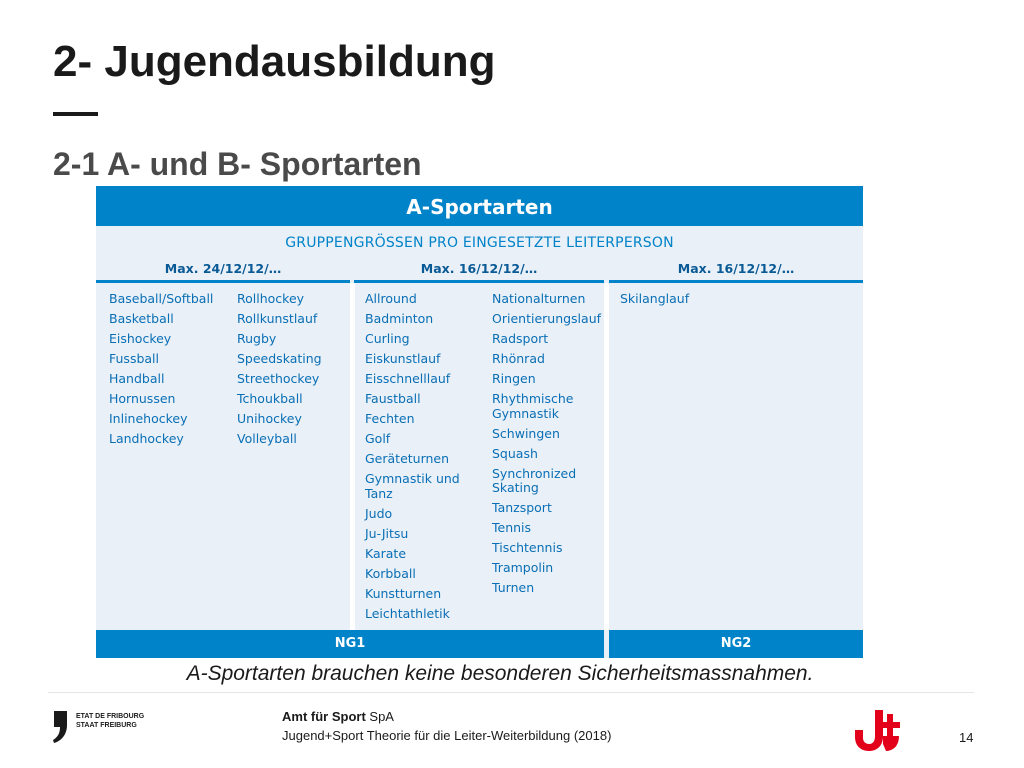 Image resolution: width=1024 pixels, height=768 pixels. I want to click on sport-list-item: Eiskunstlauf, so click(403, 358).